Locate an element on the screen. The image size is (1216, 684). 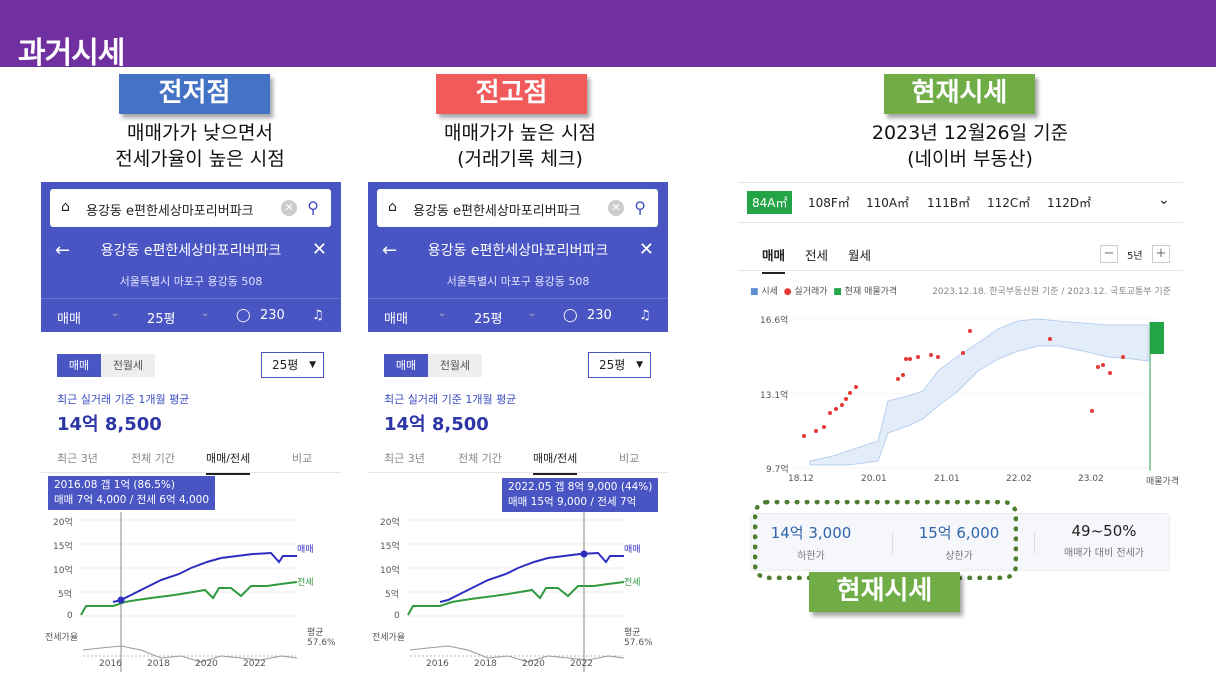
comment-count: 230 is located at coordinates (272, 315).